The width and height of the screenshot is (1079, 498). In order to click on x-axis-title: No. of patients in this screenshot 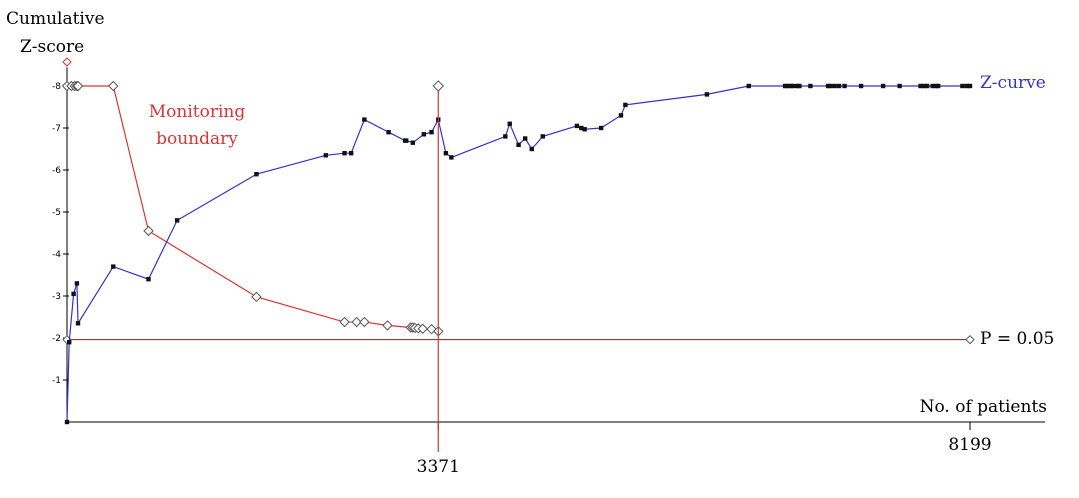, I will do `click(983, 407)`.